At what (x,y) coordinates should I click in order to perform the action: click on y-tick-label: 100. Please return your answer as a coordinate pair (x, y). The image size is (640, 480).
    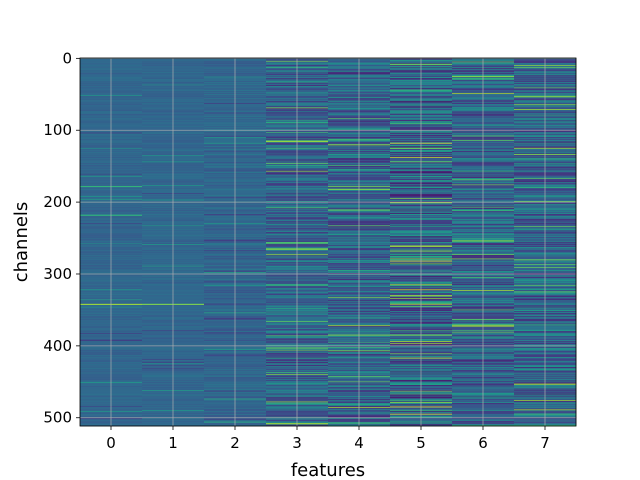
    Looking at the image, I should click on (57, 130).